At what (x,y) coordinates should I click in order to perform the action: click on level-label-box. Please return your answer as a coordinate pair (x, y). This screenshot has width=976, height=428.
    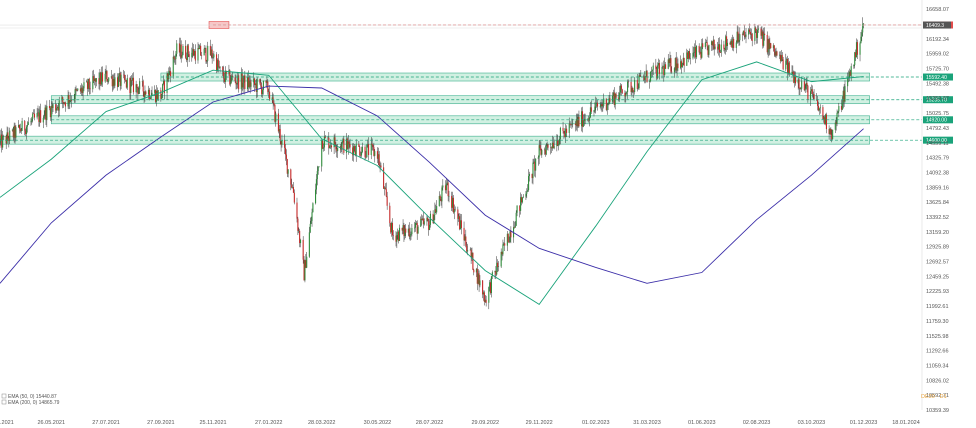
    Looking at the image, I should click on (938, 140).